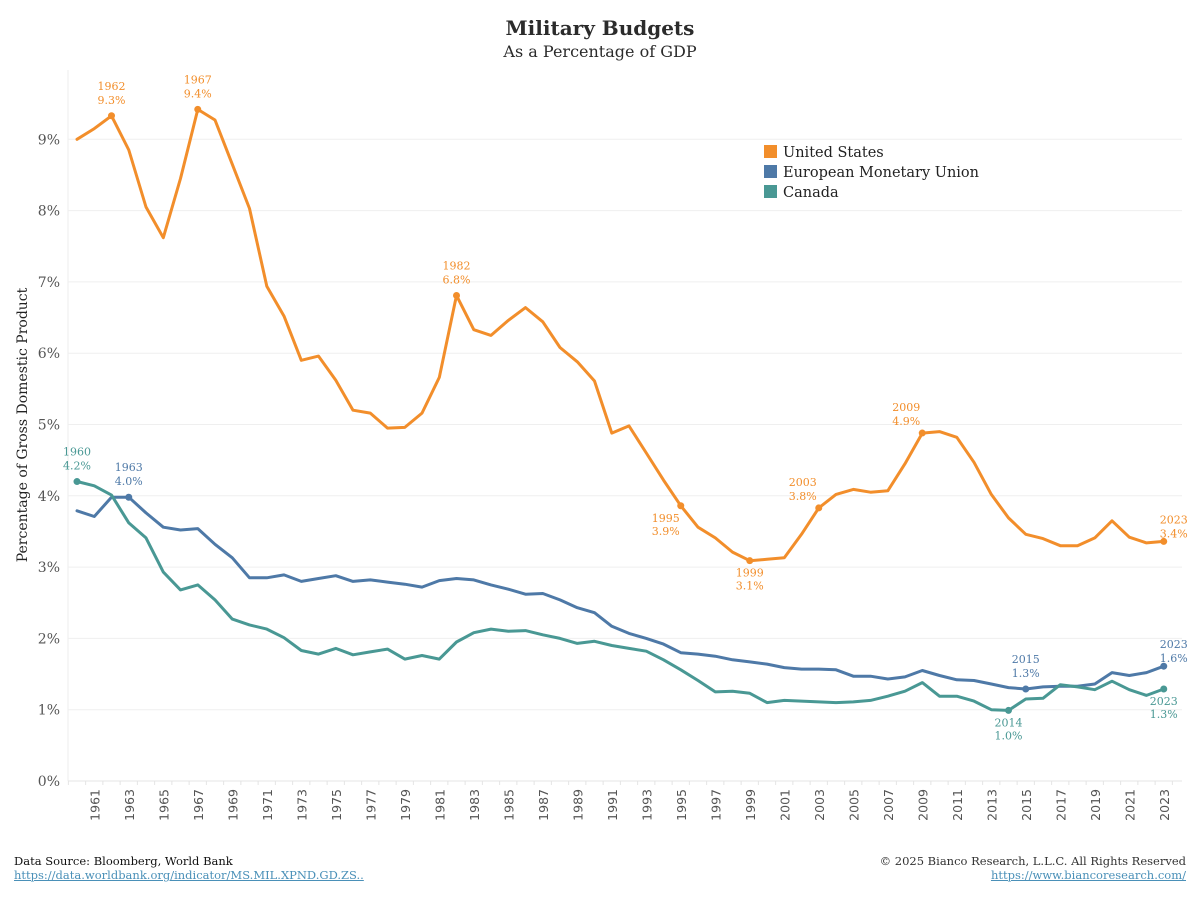 The width and height of the screenshot is (1200, 900). I want to click on x-tick-label: 1991, so click(612, 805).